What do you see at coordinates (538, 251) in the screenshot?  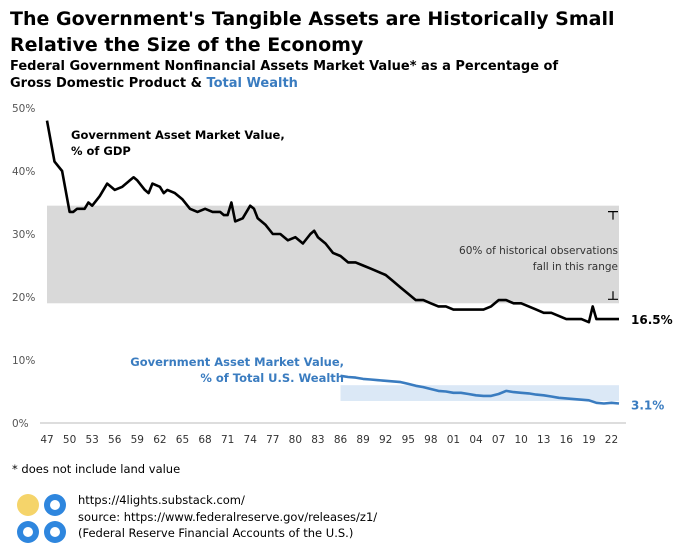 I see `range-annotation-line-1: 60% of historical observations` at bounding box center [538, 251].